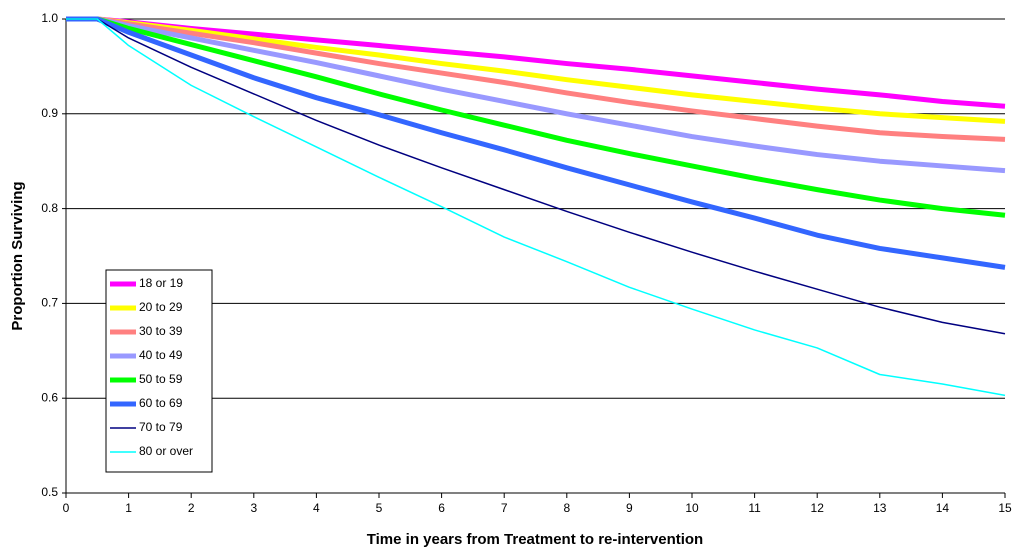 Image resolution: width=1016 pixels, height=559 pixels. What do you see at coordinates (754, 508) in the screenshot?
I see `x-tick-label: 11` at bounding box center [754, 508].